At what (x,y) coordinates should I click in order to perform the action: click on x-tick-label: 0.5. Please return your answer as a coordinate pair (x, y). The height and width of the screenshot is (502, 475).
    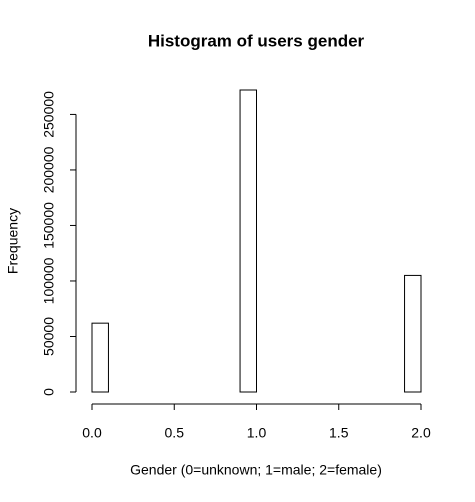
    Looking at the image, I should click on (175, 433).